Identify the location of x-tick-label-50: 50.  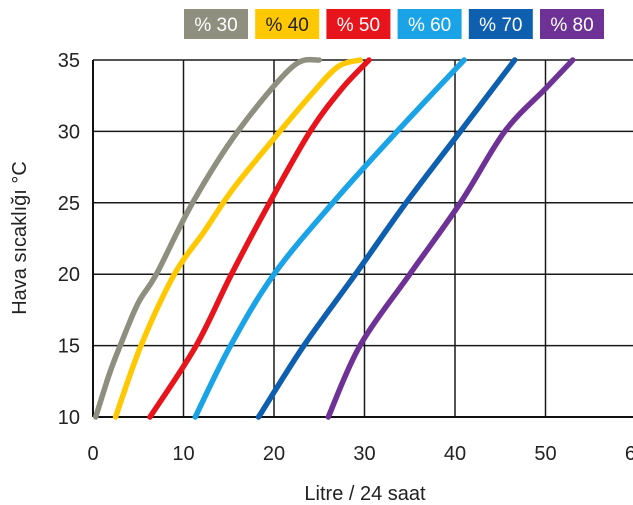
(545, 454).